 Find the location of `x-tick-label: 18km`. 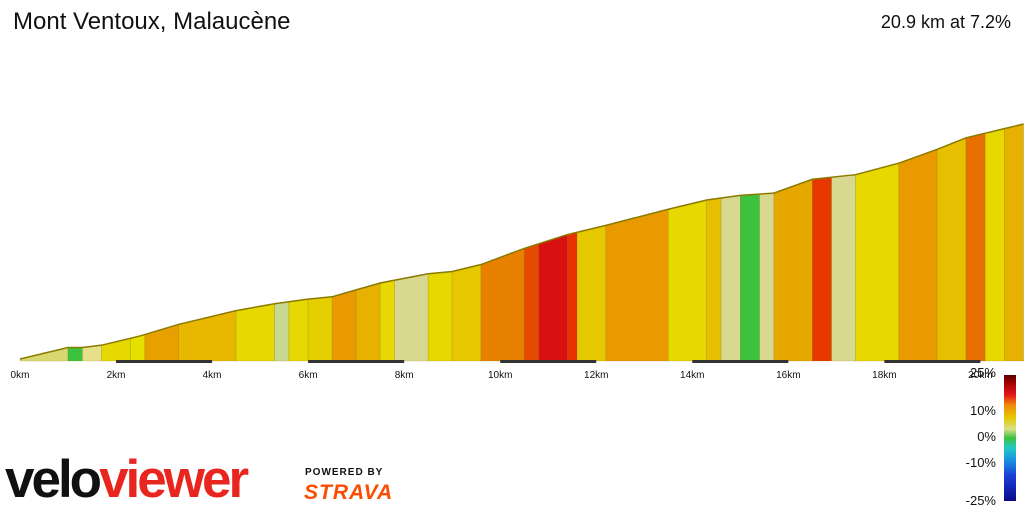

x-tick-label: 18km is located at coordinates (884, 375).